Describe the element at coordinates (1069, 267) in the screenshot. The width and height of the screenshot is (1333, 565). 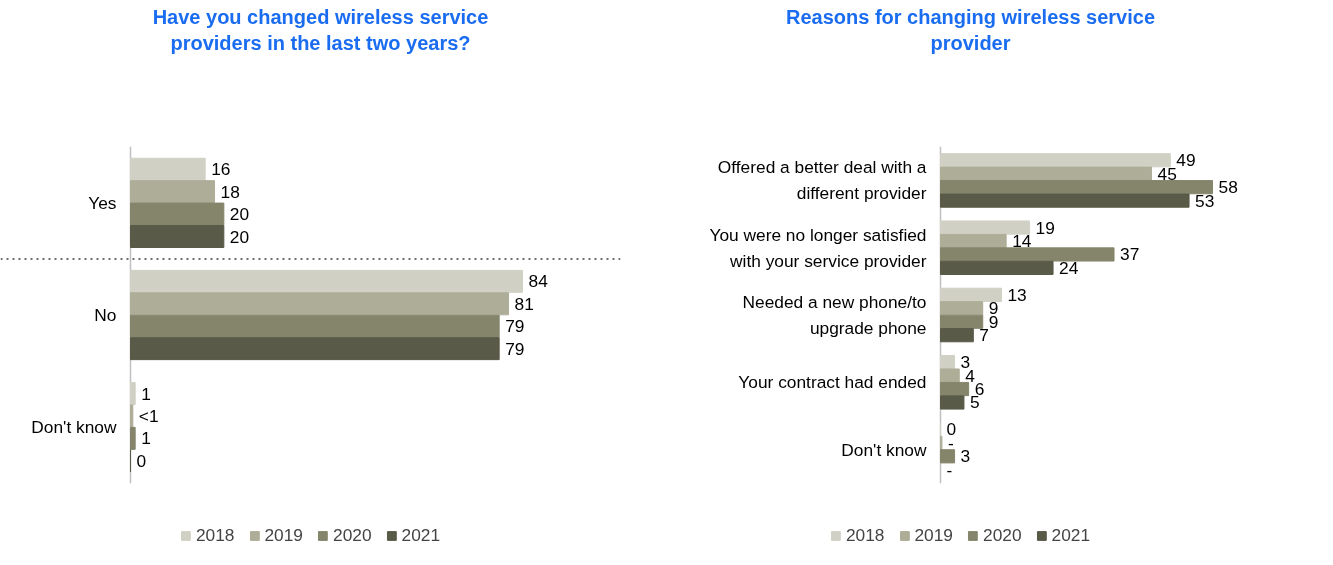
I see `data-label: 24` at that location.